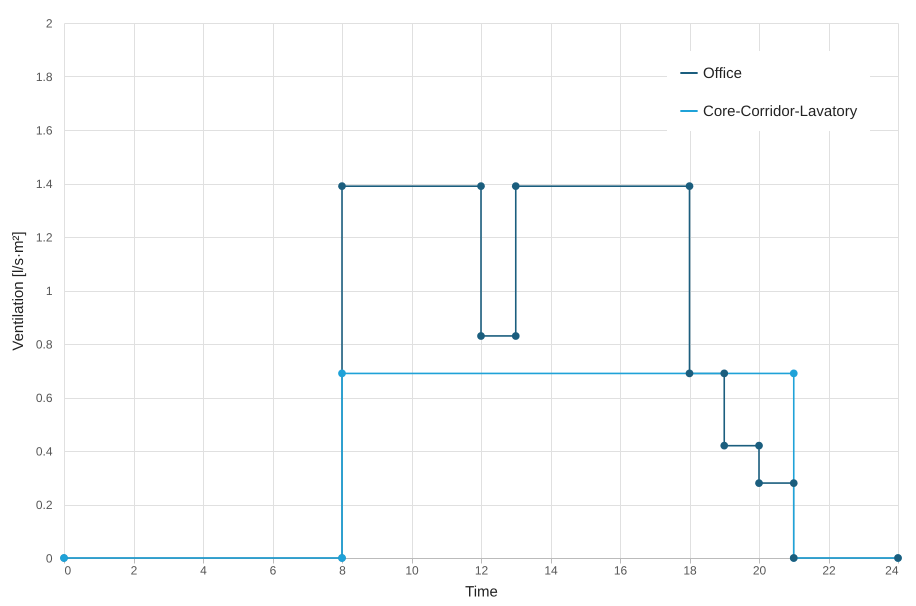 This screenshot has width=916, height=606. I want to click on y-tick-label: 0.6, so click(44, 398).